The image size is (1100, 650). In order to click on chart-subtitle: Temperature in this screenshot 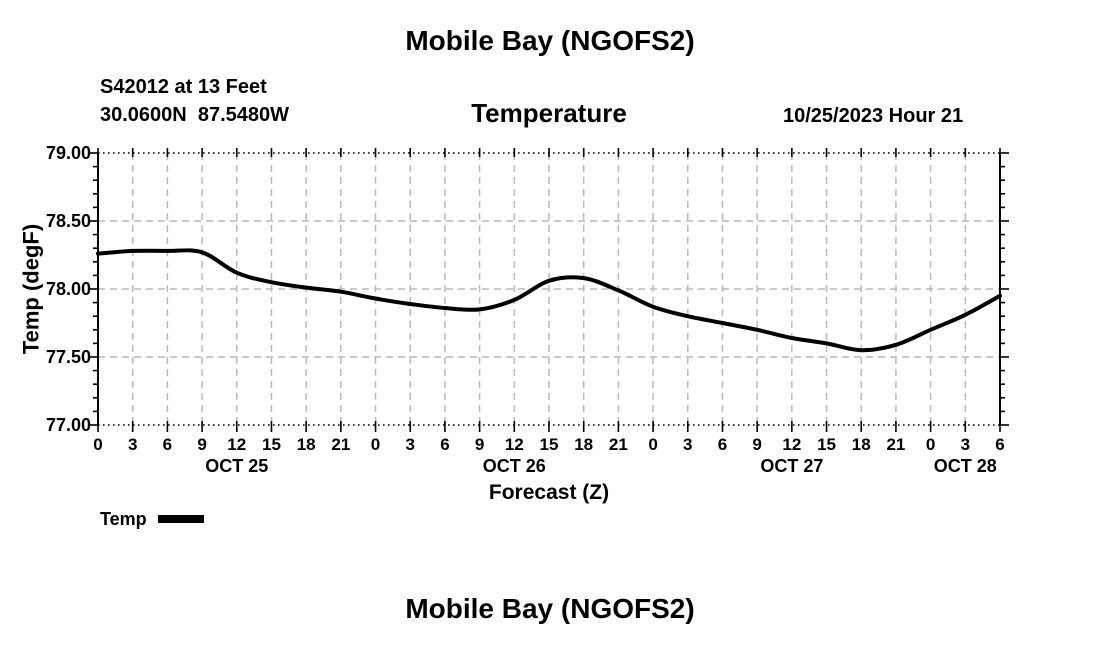, I will do `click(549, 113)`.